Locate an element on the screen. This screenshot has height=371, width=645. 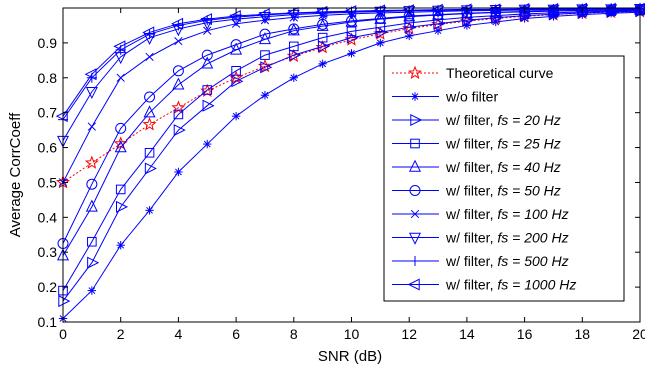
legend-label: w/ filter, fs = 40 Hz is located at coordinates (503, 167).